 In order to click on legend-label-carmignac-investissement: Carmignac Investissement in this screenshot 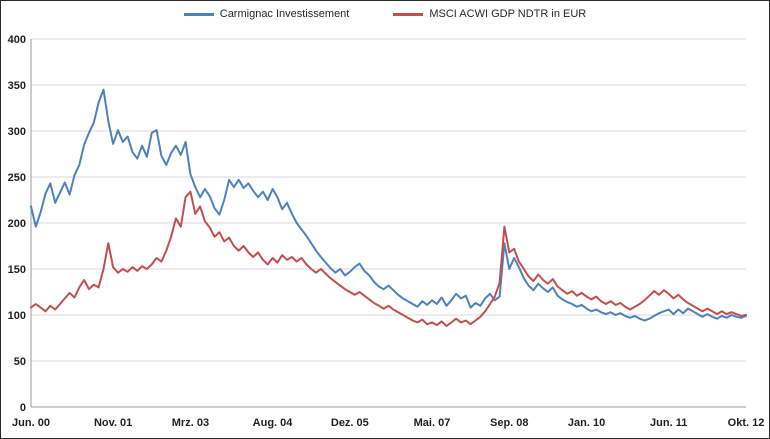, I will do `click(284, 14)`.